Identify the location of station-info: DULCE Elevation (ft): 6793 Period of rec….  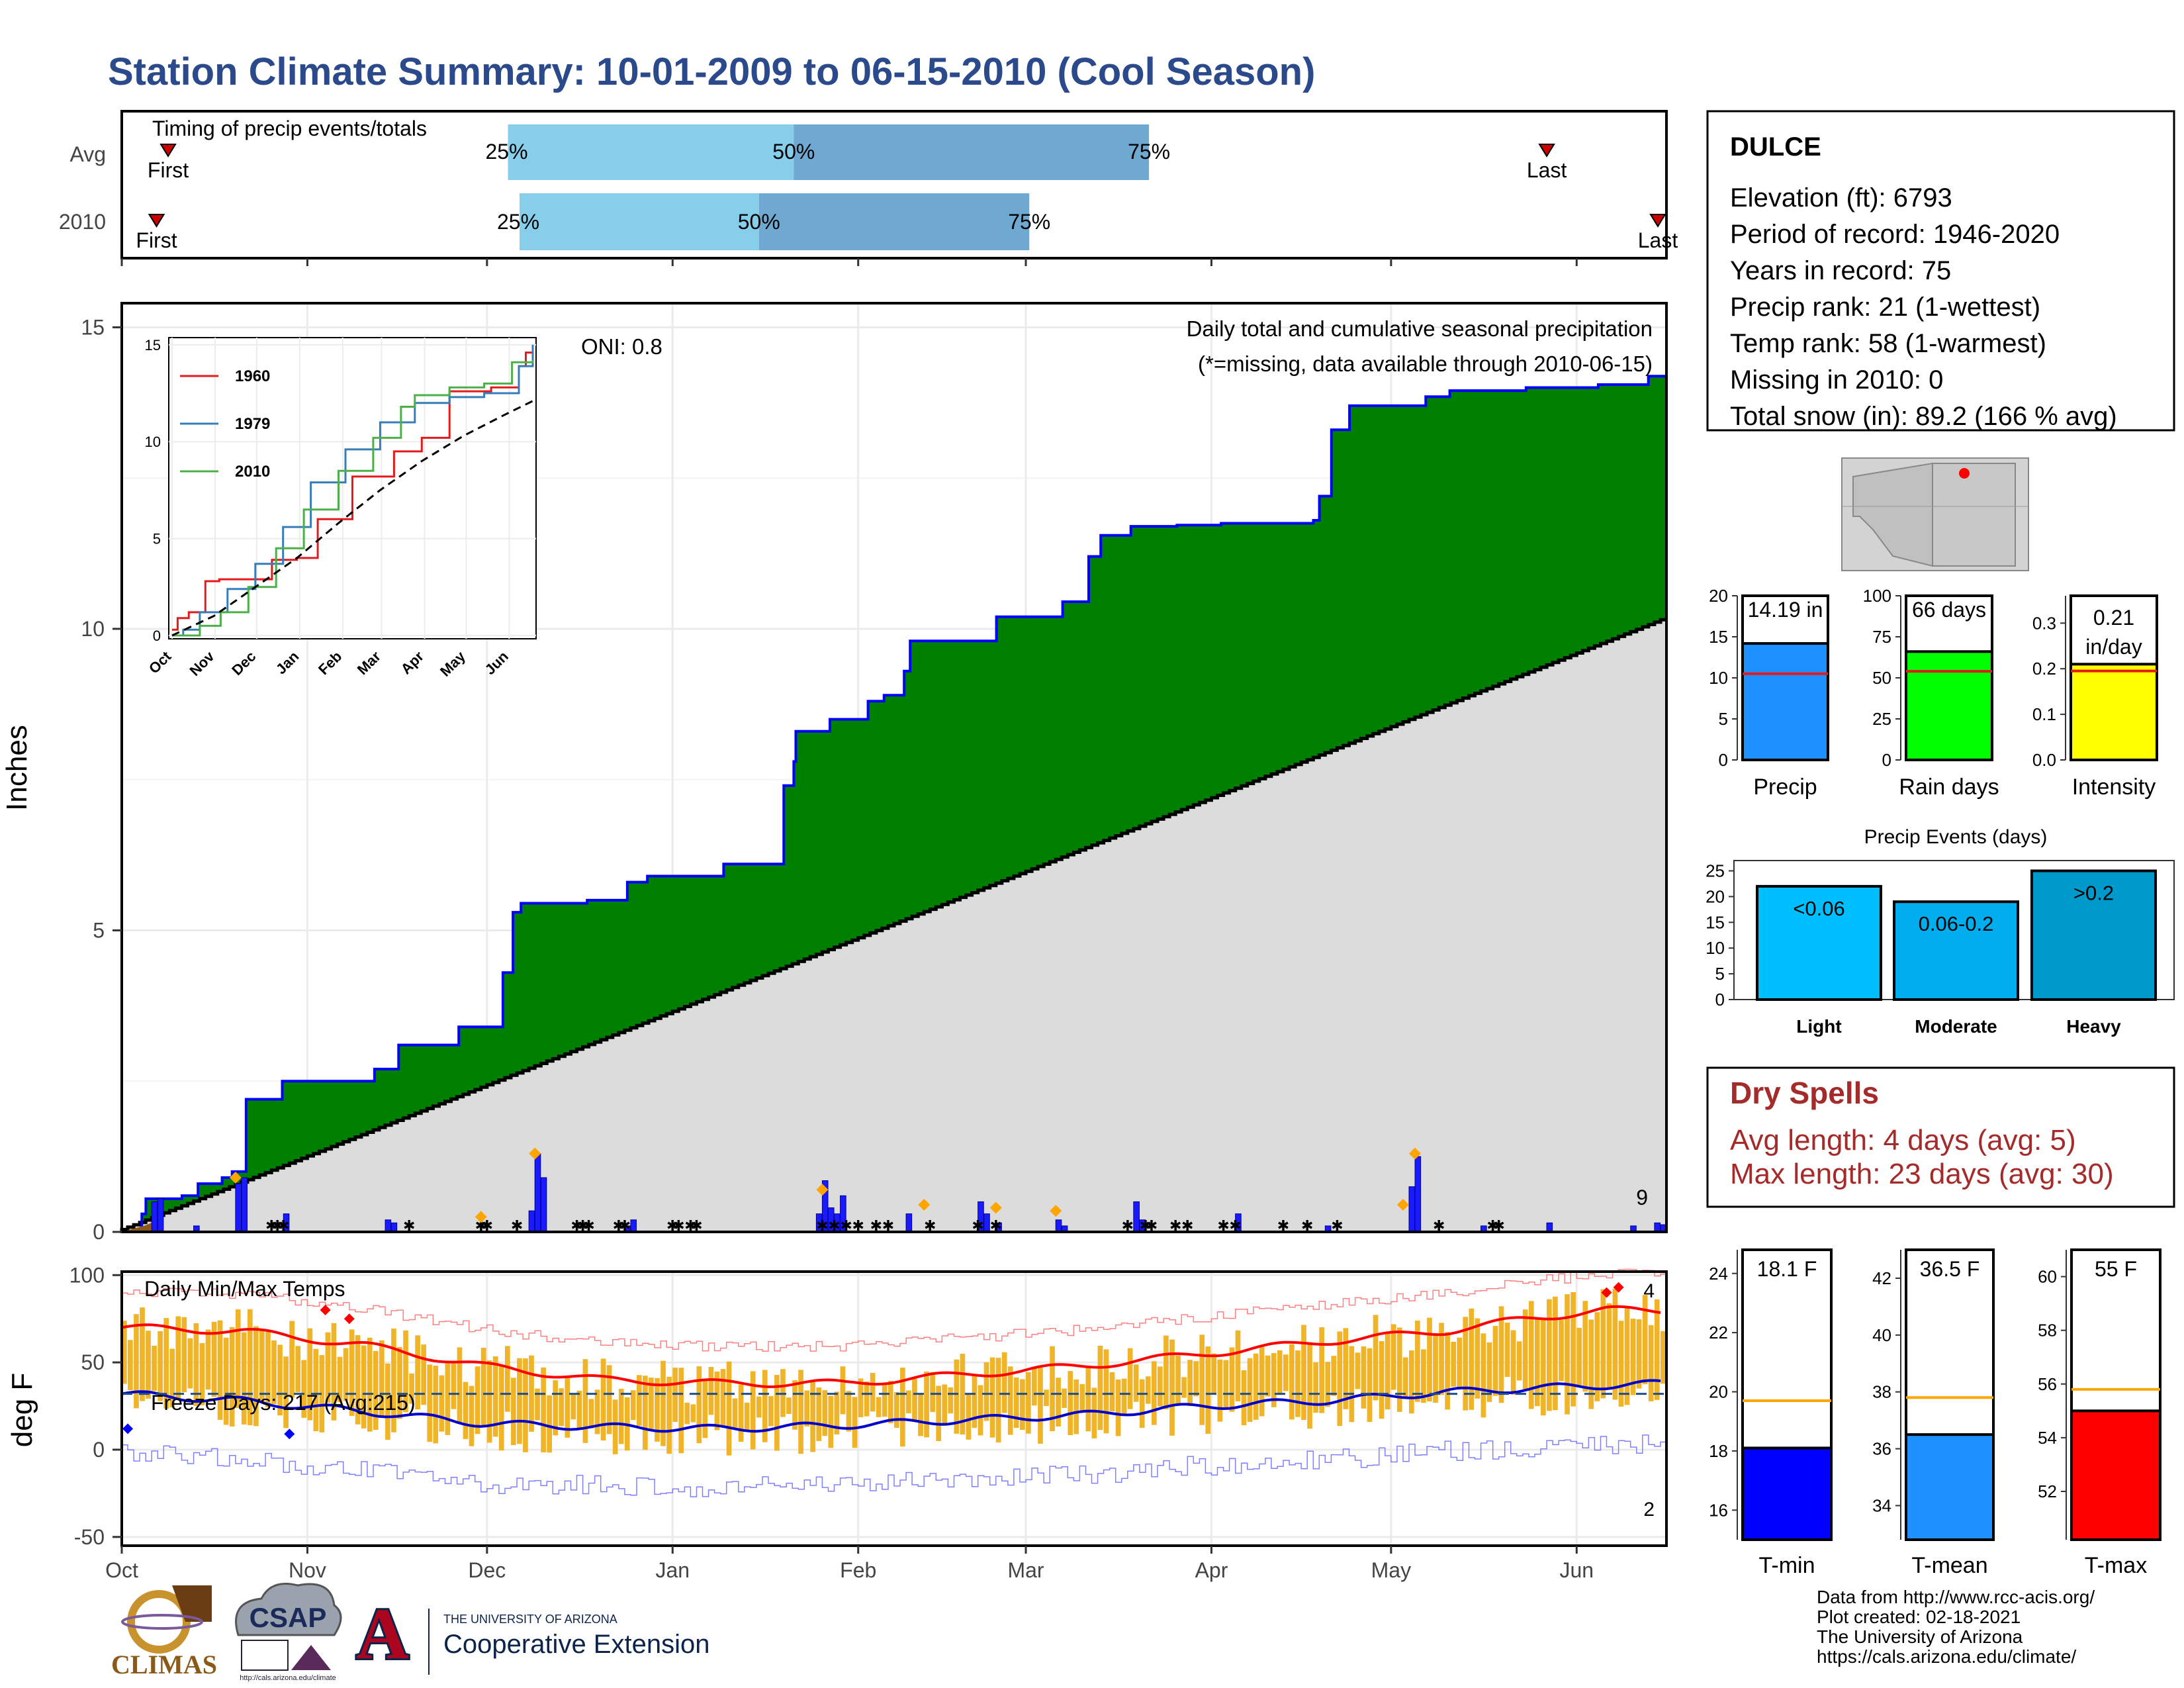
(1940, 271).